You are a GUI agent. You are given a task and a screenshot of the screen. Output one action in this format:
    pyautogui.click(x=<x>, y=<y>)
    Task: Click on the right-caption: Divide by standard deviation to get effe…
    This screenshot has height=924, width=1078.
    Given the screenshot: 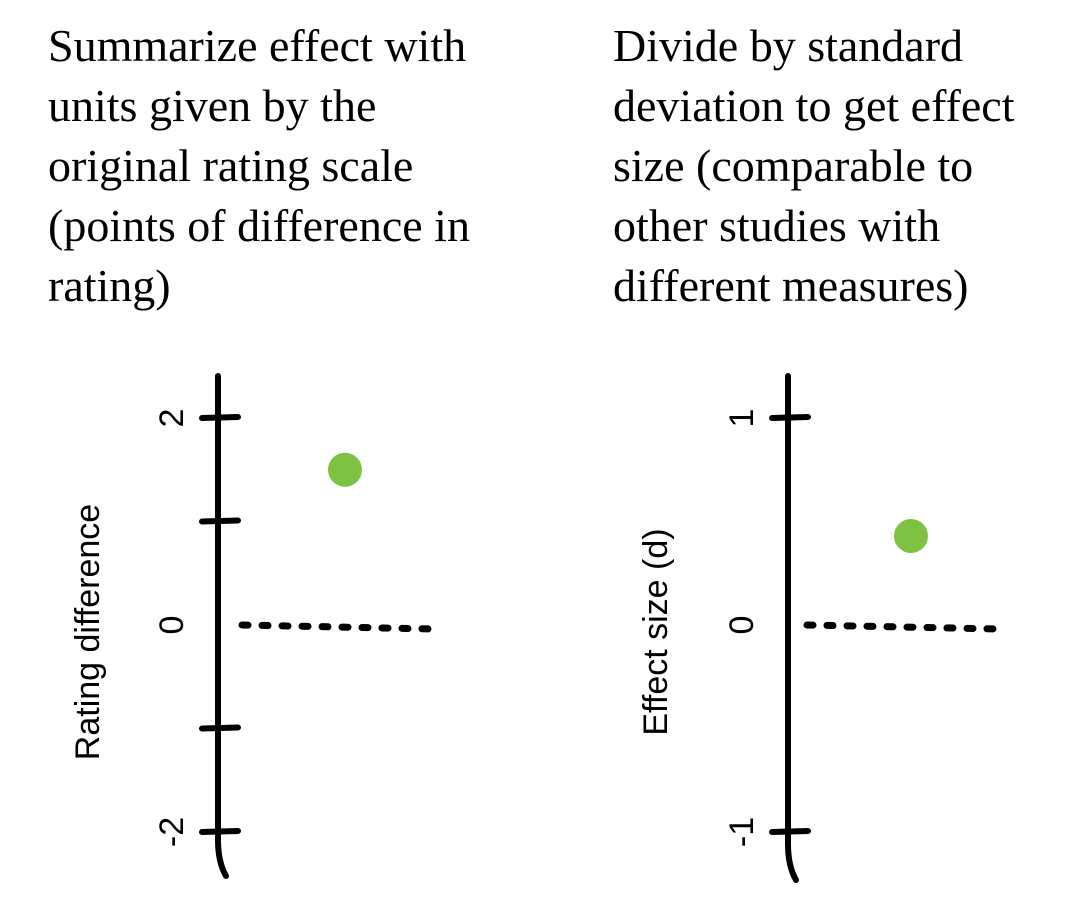 What is the action you would take?
    pyautogui.click(x=814, y=166)
    